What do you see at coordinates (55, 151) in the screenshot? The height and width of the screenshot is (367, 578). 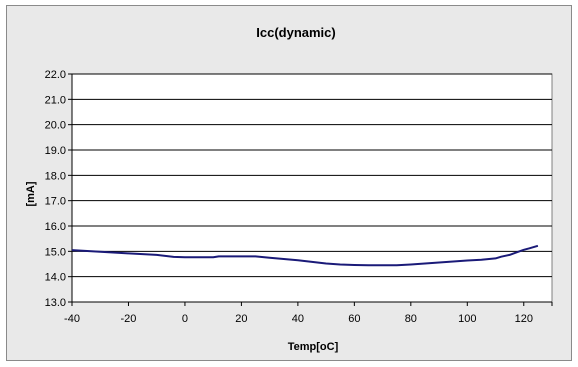 I see `y-tick-label: 19.0` at bounding box center [55, 151].